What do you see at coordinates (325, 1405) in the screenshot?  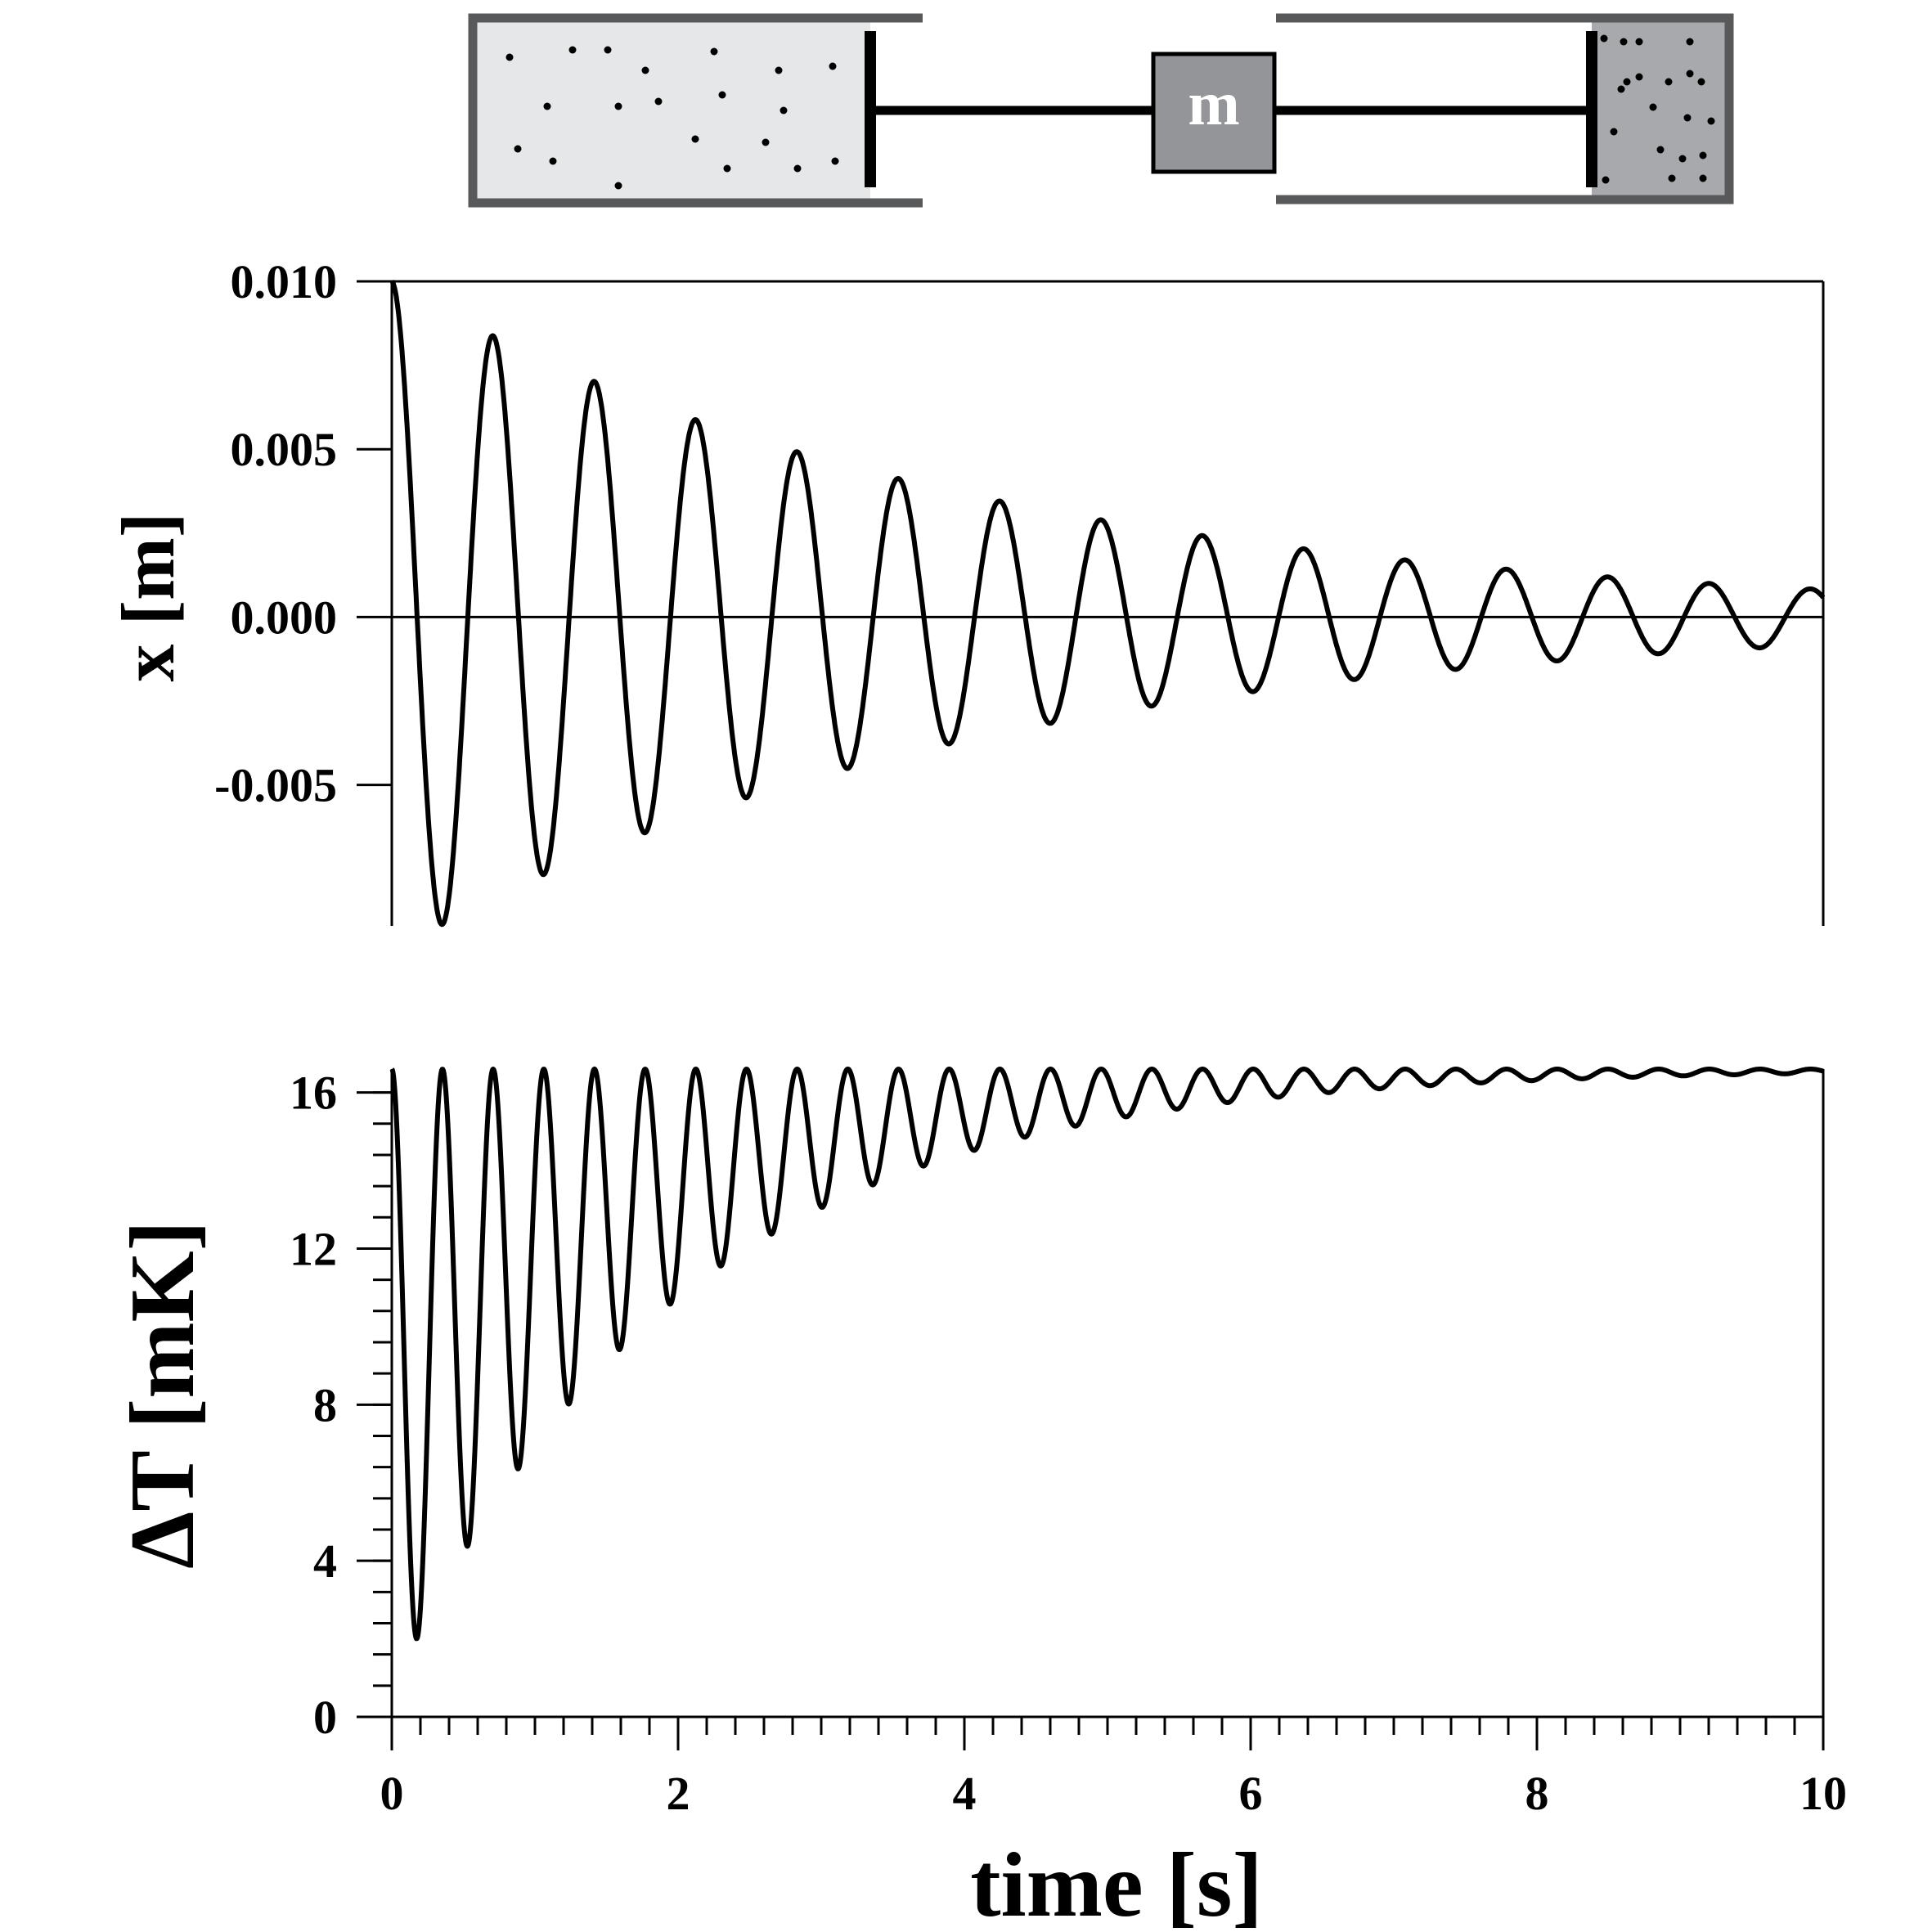 I see `bottom-y-tick-label: 8` at bounding box center [325, 1405].